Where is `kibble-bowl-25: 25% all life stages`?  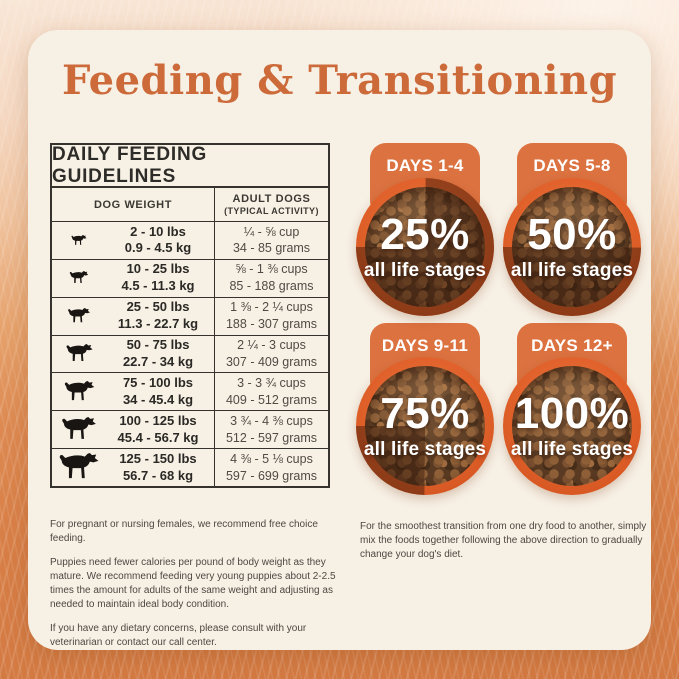 kibble-bowl-25: 25% all life stages is located at coordinates (425, 247).